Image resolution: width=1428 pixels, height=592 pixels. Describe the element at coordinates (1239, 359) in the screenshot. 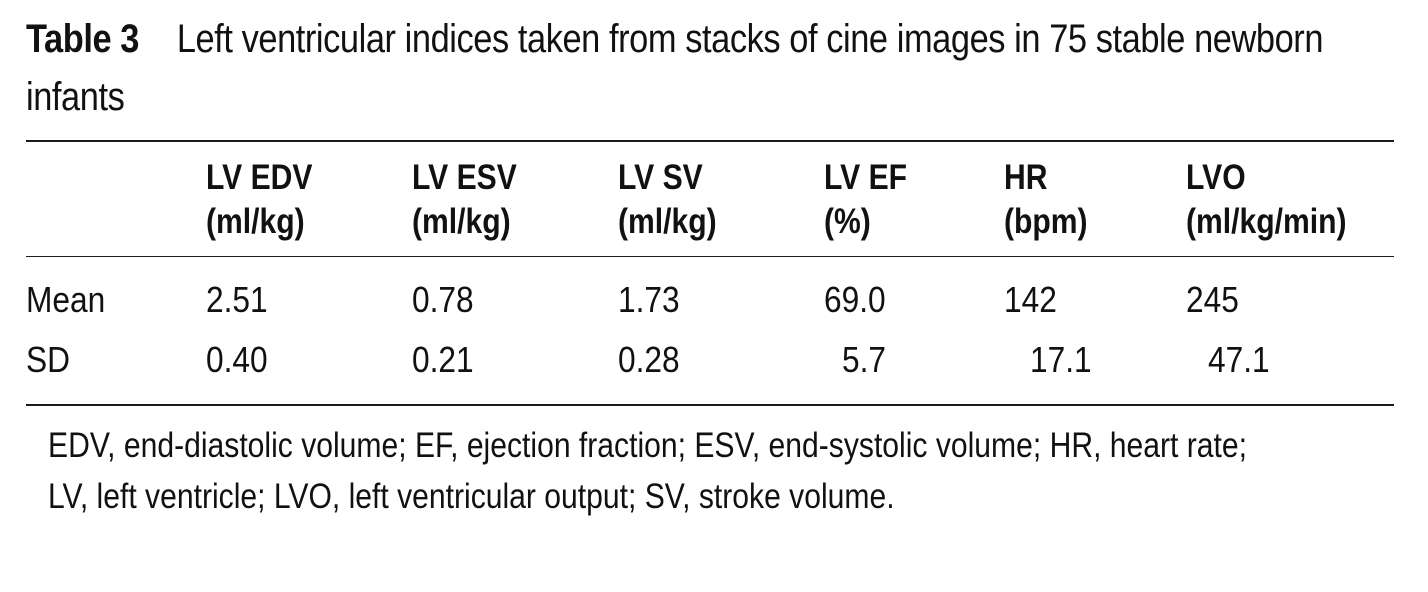

I see `cell-lvo: 47.1` at that location.